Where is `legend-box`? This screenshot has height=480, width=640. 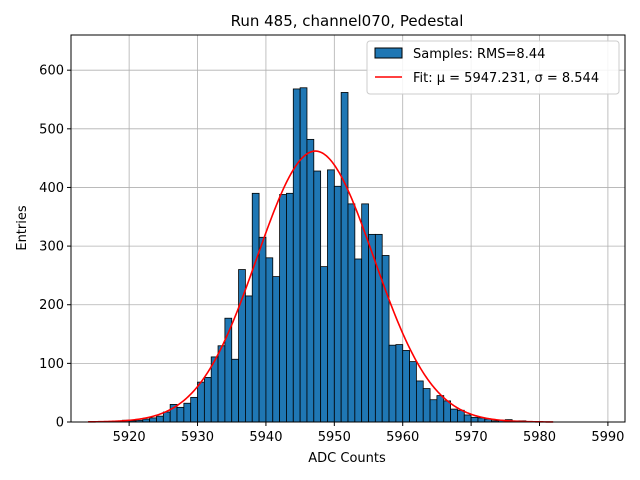
legend-box is located at coordinates (493, 67).